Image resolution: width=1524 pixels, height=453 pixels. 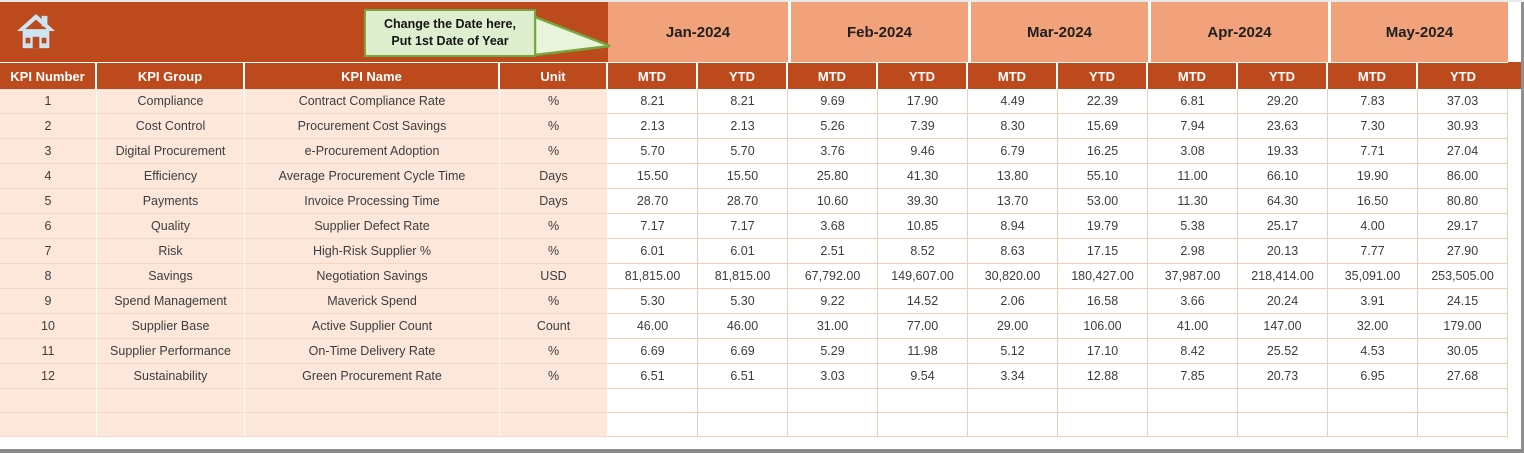 I want to click on month-header-cell: Feb-2024, so click(x=878, y=32).